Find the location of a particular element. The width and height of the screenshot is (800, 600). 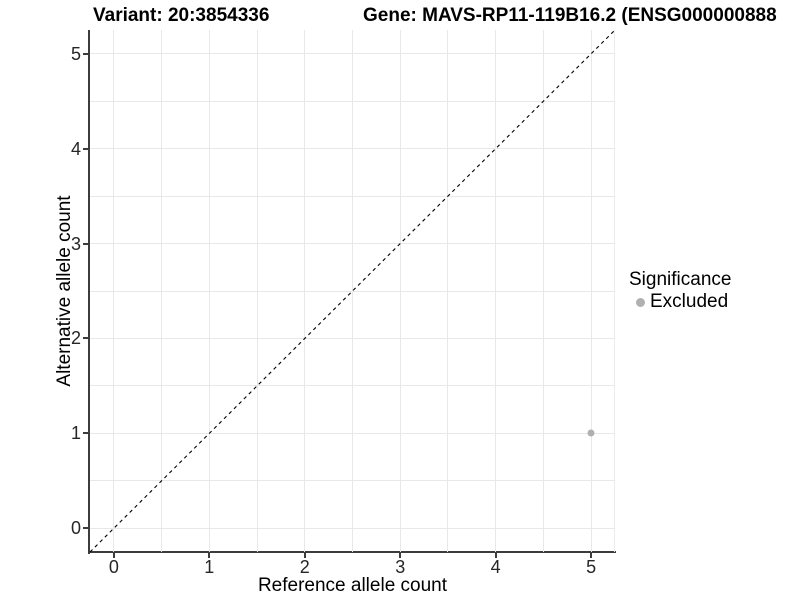

legend-entry-label: Excluded is located at coordinates (689, 301).